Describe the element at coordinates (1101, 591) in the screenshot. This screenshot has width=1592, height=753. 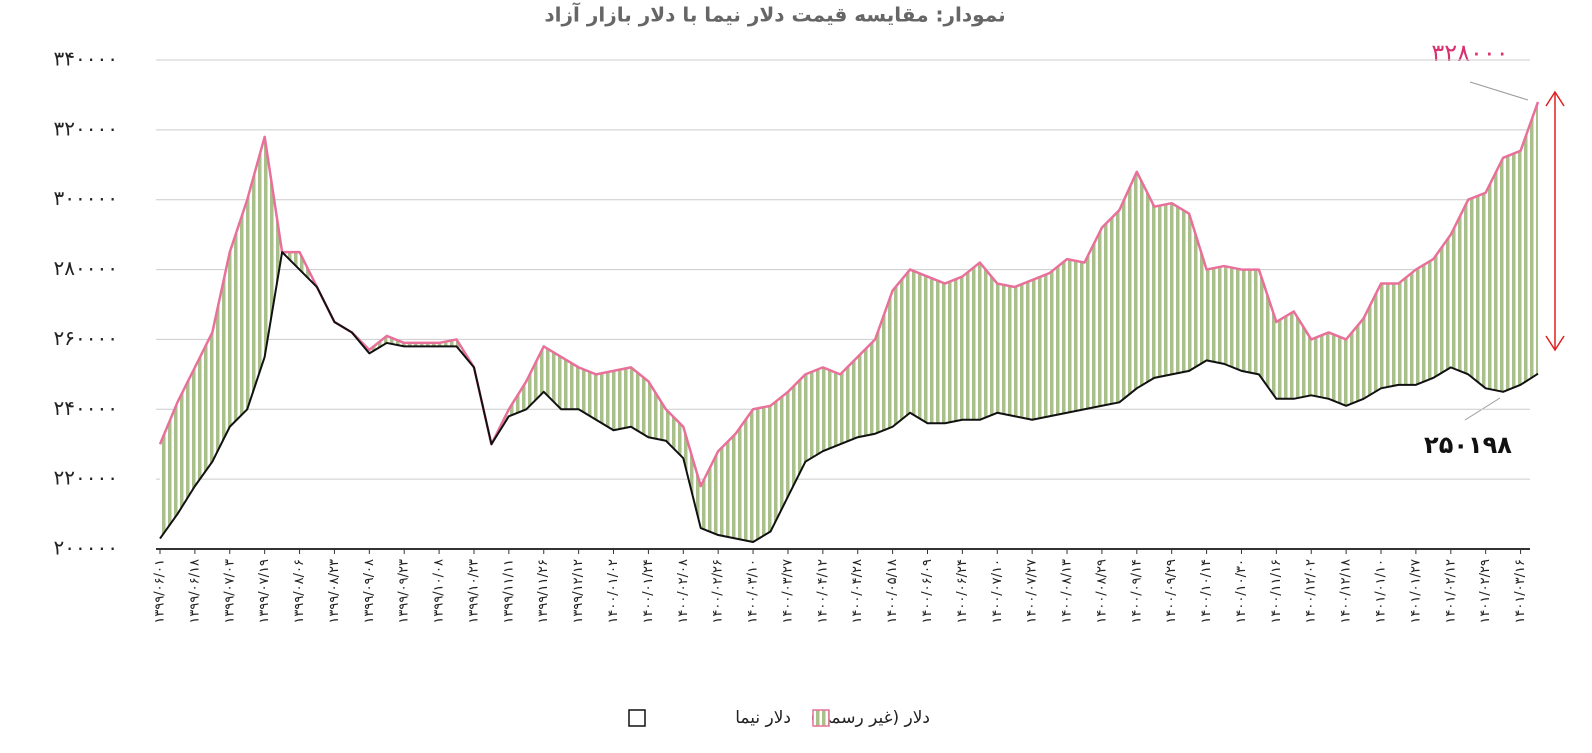
I see `x-tick-label: ۱۴۰۰/۰۸/۲۹` at that location.